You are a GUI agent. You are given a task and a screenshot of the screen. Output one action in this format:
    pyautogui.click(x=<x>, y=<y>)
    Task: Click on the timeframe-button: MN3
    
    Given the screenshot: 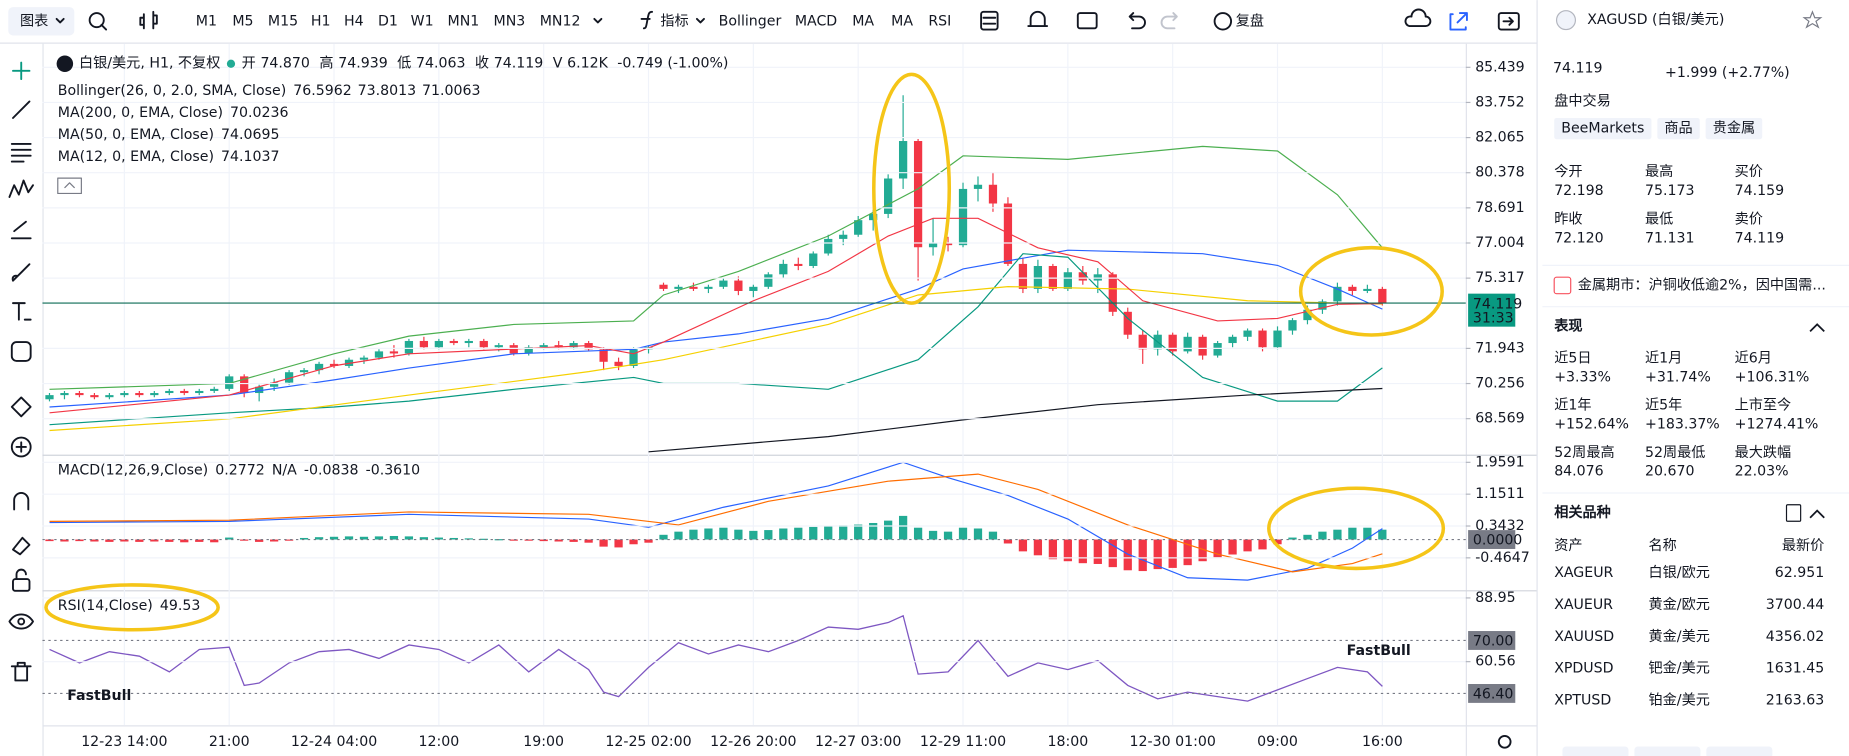 What is the action you would take?
    pyautogui.click(x=510, y=21)
    